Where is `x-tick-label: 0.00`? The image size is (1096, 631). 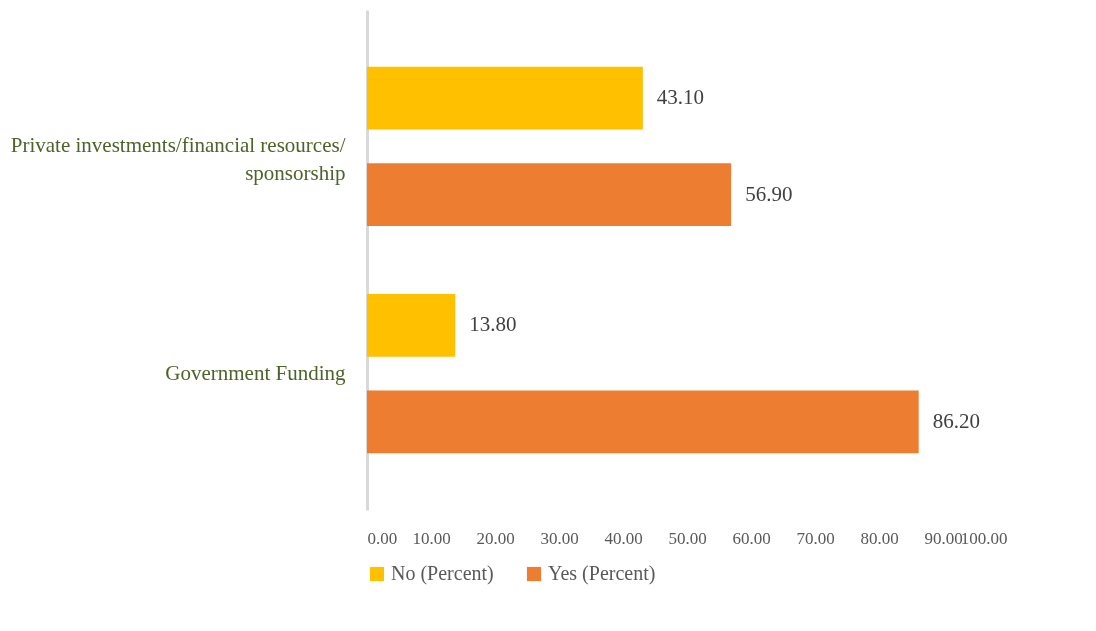
x-tick-label: 0.00 is located at coordinates (382, 538).